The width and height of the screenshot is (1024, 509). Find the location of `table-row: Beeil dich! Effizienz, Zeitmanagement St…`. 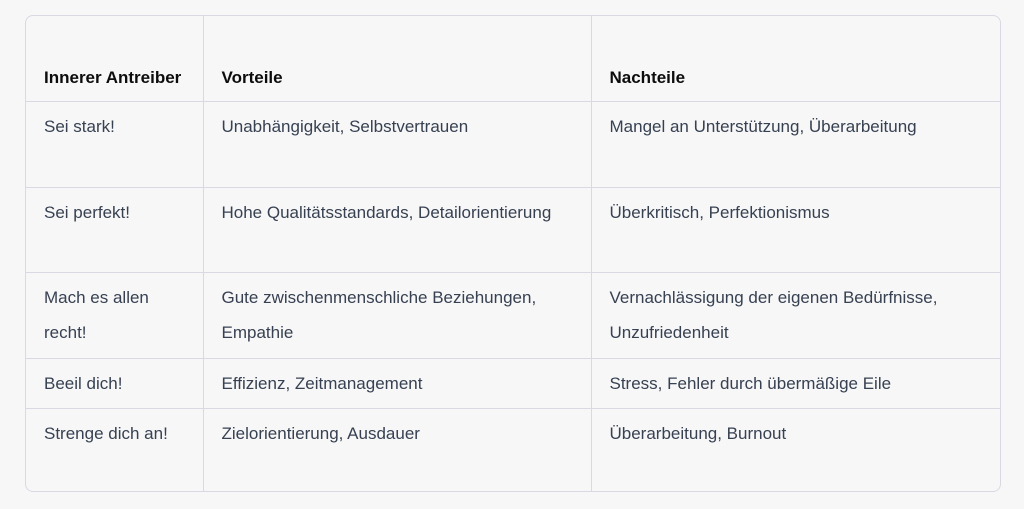

table-row: Beeil dich! Effizienz, Zeitmanagement St… is located at coordinates (513, 383).